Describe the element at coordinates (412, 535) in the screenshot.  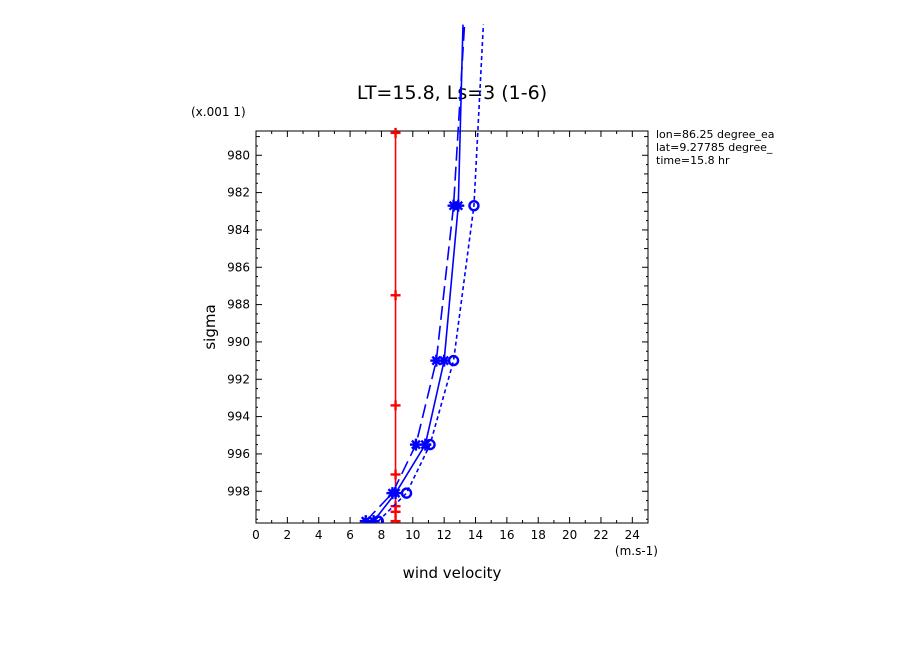
I see `x-tick-label: 10` at that location.